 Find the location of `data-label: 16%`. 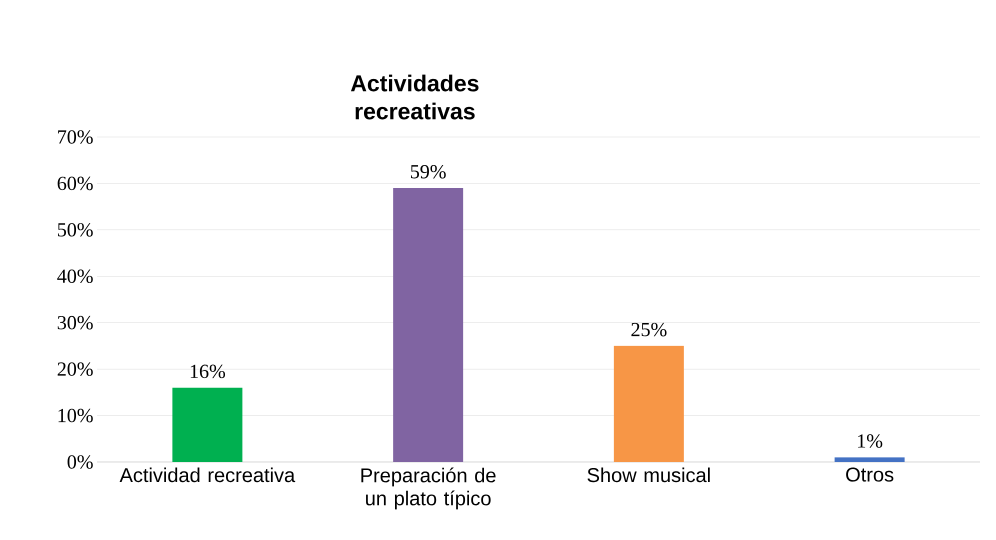

data-label: 16% is located at coordinates (208, 371).